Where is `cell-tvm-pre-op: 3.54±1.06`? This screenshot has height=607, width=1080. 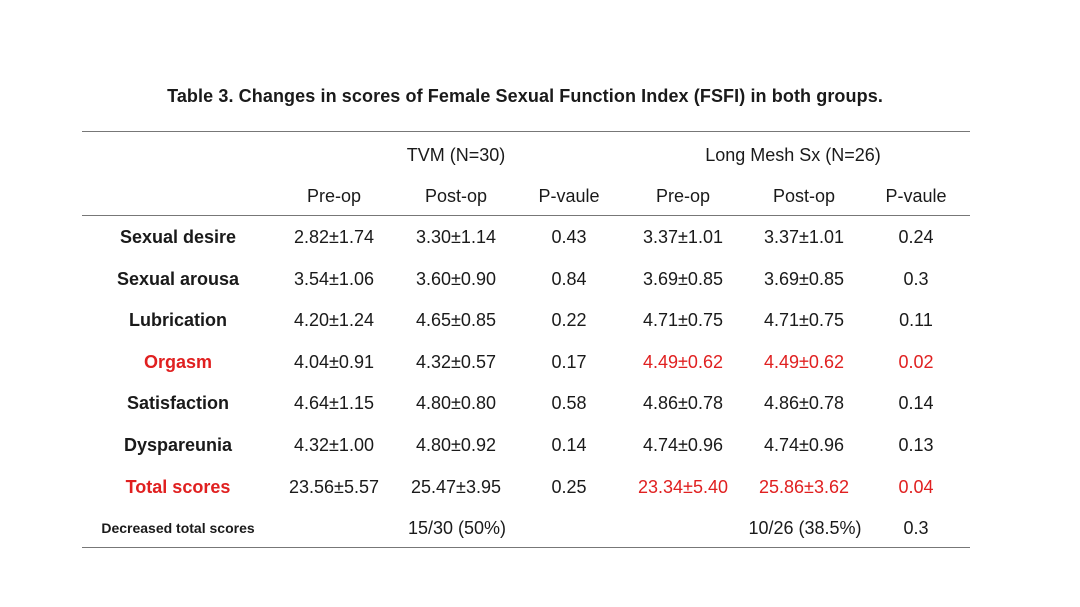
cell-tvm-pre-op: 3.54±1.06 is located at coordinates (334, 279).